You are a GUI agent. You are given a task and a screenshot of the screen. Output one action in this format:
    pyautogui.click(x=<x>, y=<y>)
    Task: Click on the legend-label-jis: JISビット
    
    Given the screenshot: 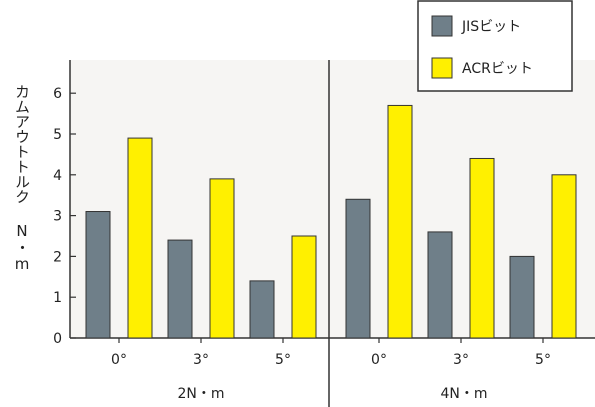 What is the action you would take?
    pyautogui.click(x=491, y=27)
    